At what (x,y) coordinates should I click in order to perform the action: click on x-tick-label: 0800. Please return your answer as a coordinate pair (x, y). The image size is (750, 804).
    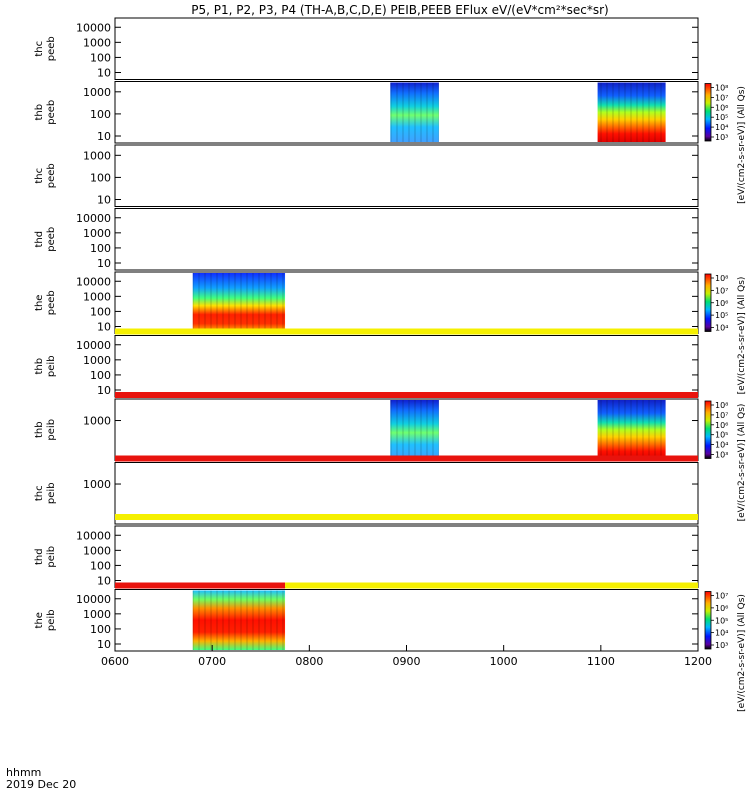
    Looking at the image, I should click on (309, 661).